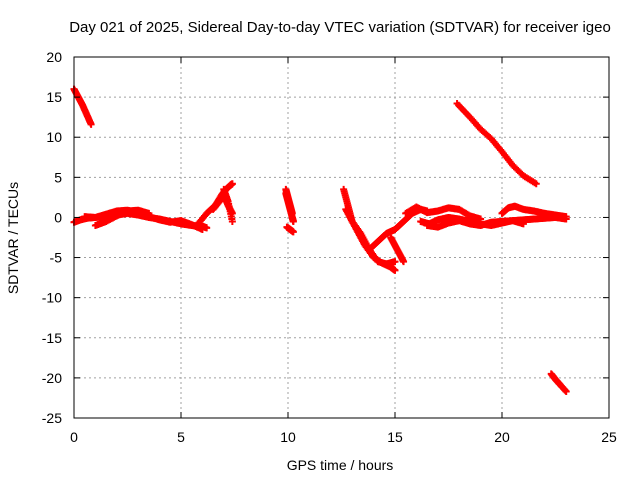  I want to click on series-s9, so click(290, 229).